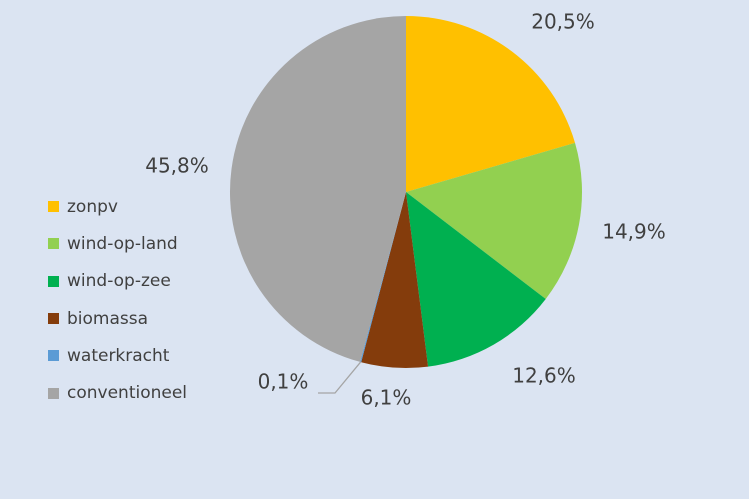  I want to click on data-label-conventioneel: 45,8%, so click(177, 166).